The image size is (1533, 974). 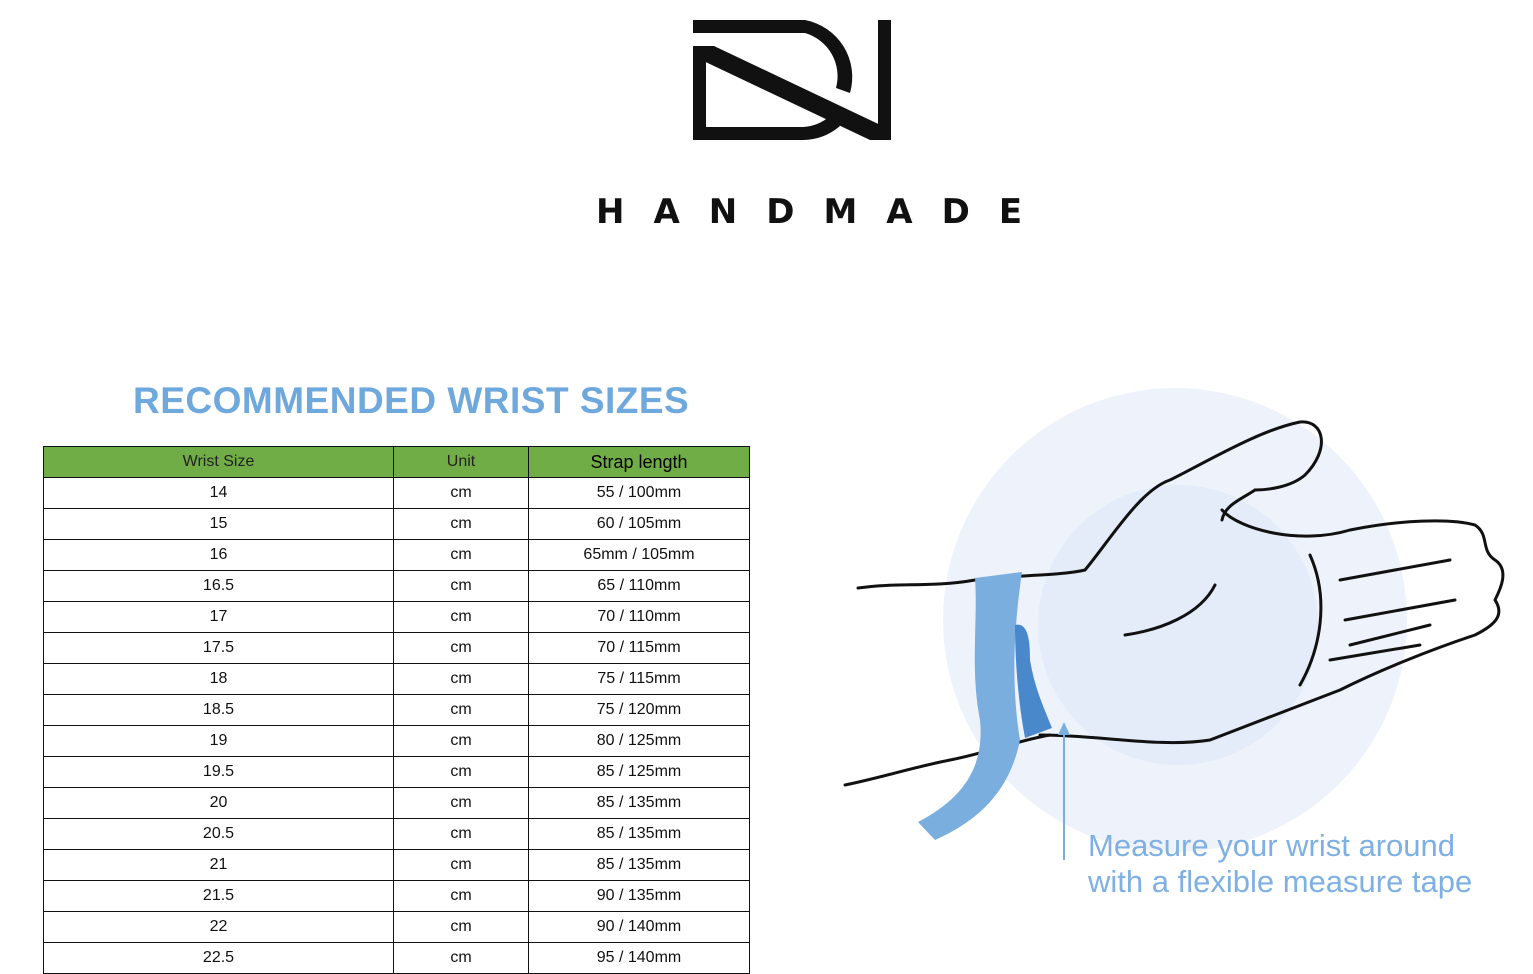 What do you see at coordinates (639, 648) in the screenshot?
I see `strap-length-cell: 70 / 115mm` at bounding box center [639, 648].